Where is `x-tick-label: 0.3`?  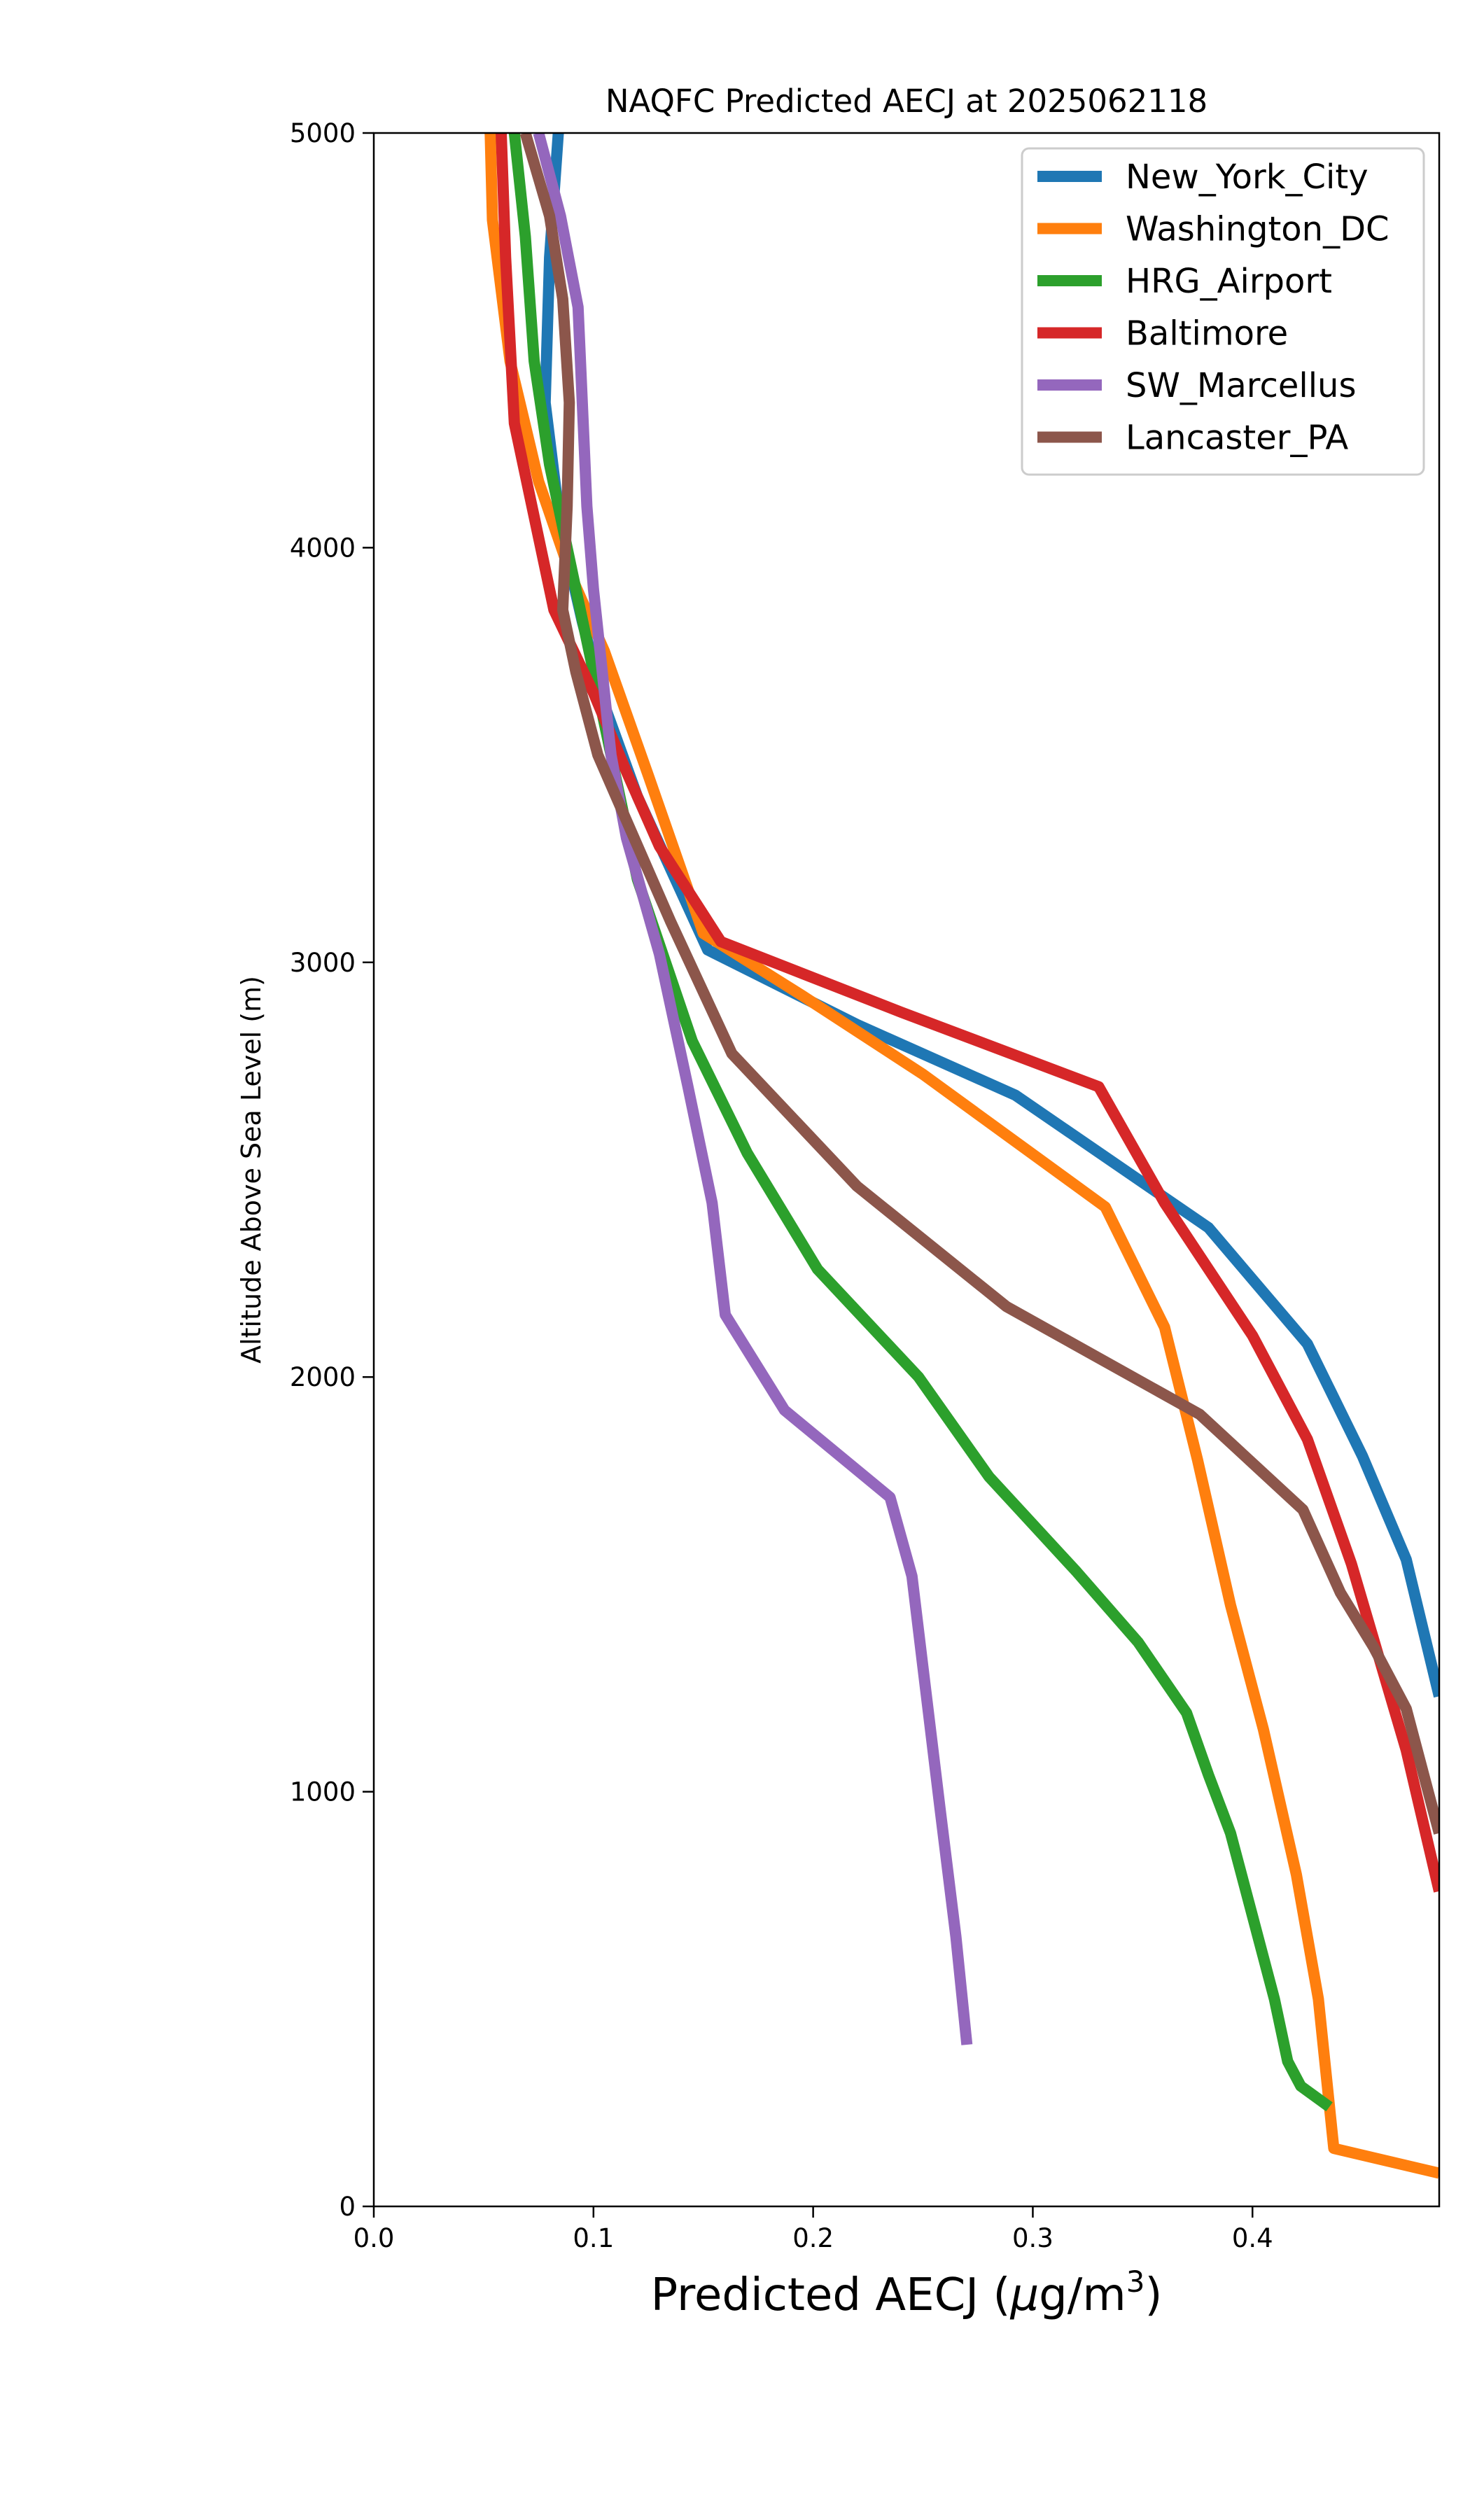 x-tick-label: 0.3 is located at coordinates (1033, 2238).